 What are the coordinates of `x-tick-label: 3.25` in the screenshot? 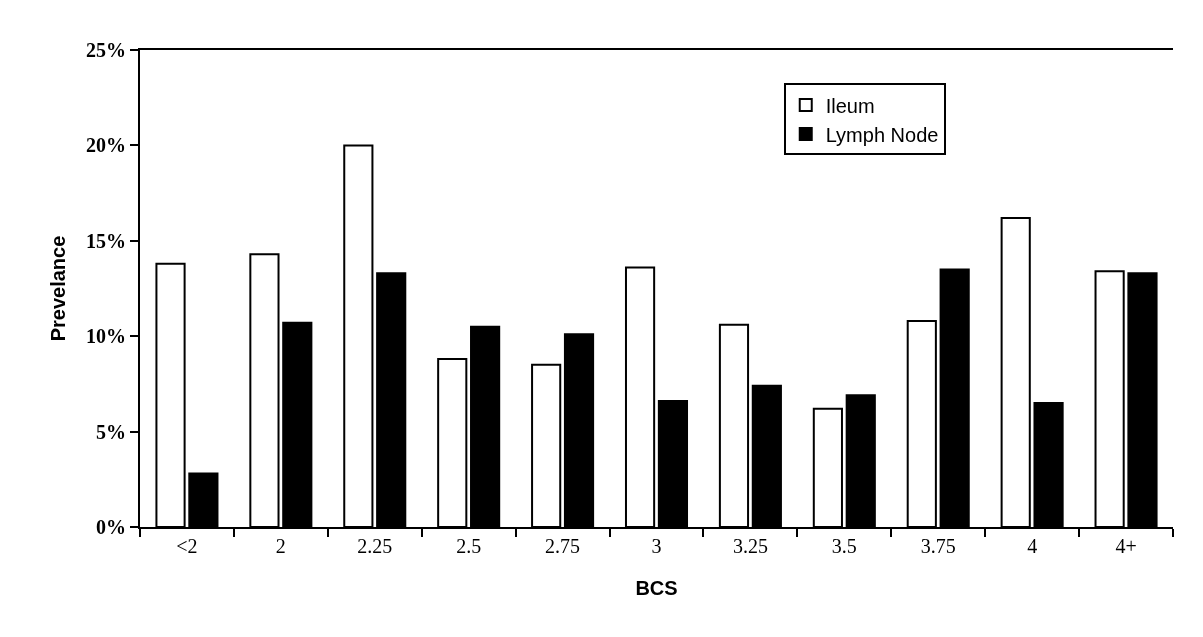 It's located at (750, 546).